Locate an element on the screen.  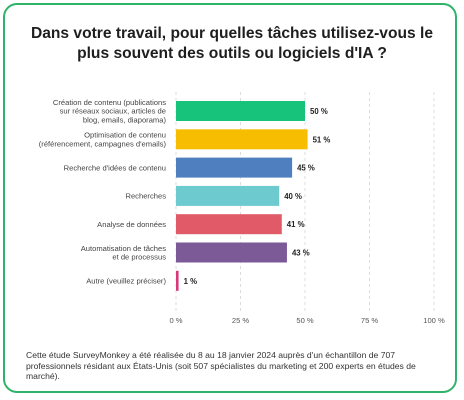
x-tick-label: 100 % is located at coordinates (434, 320).